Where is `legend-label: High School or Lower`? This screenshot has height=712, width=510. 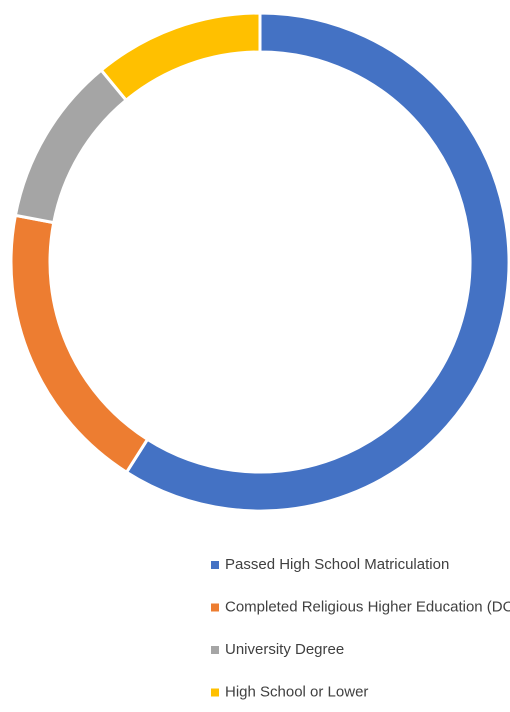 legend-label: High School or Lower is located at coordinates (296, 691).